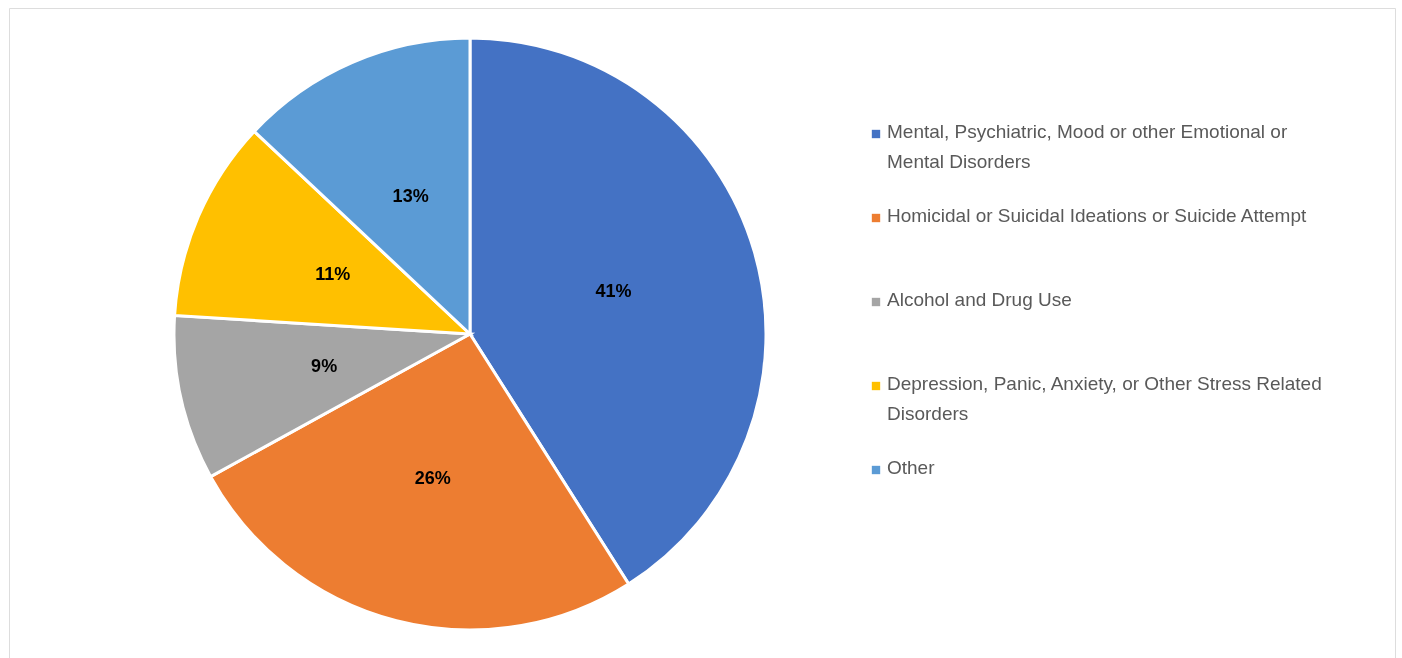  What do you see at coordinates (410, 195) in the screenshot?
I see `data-label: 13%` at bounding box center [410, 195].